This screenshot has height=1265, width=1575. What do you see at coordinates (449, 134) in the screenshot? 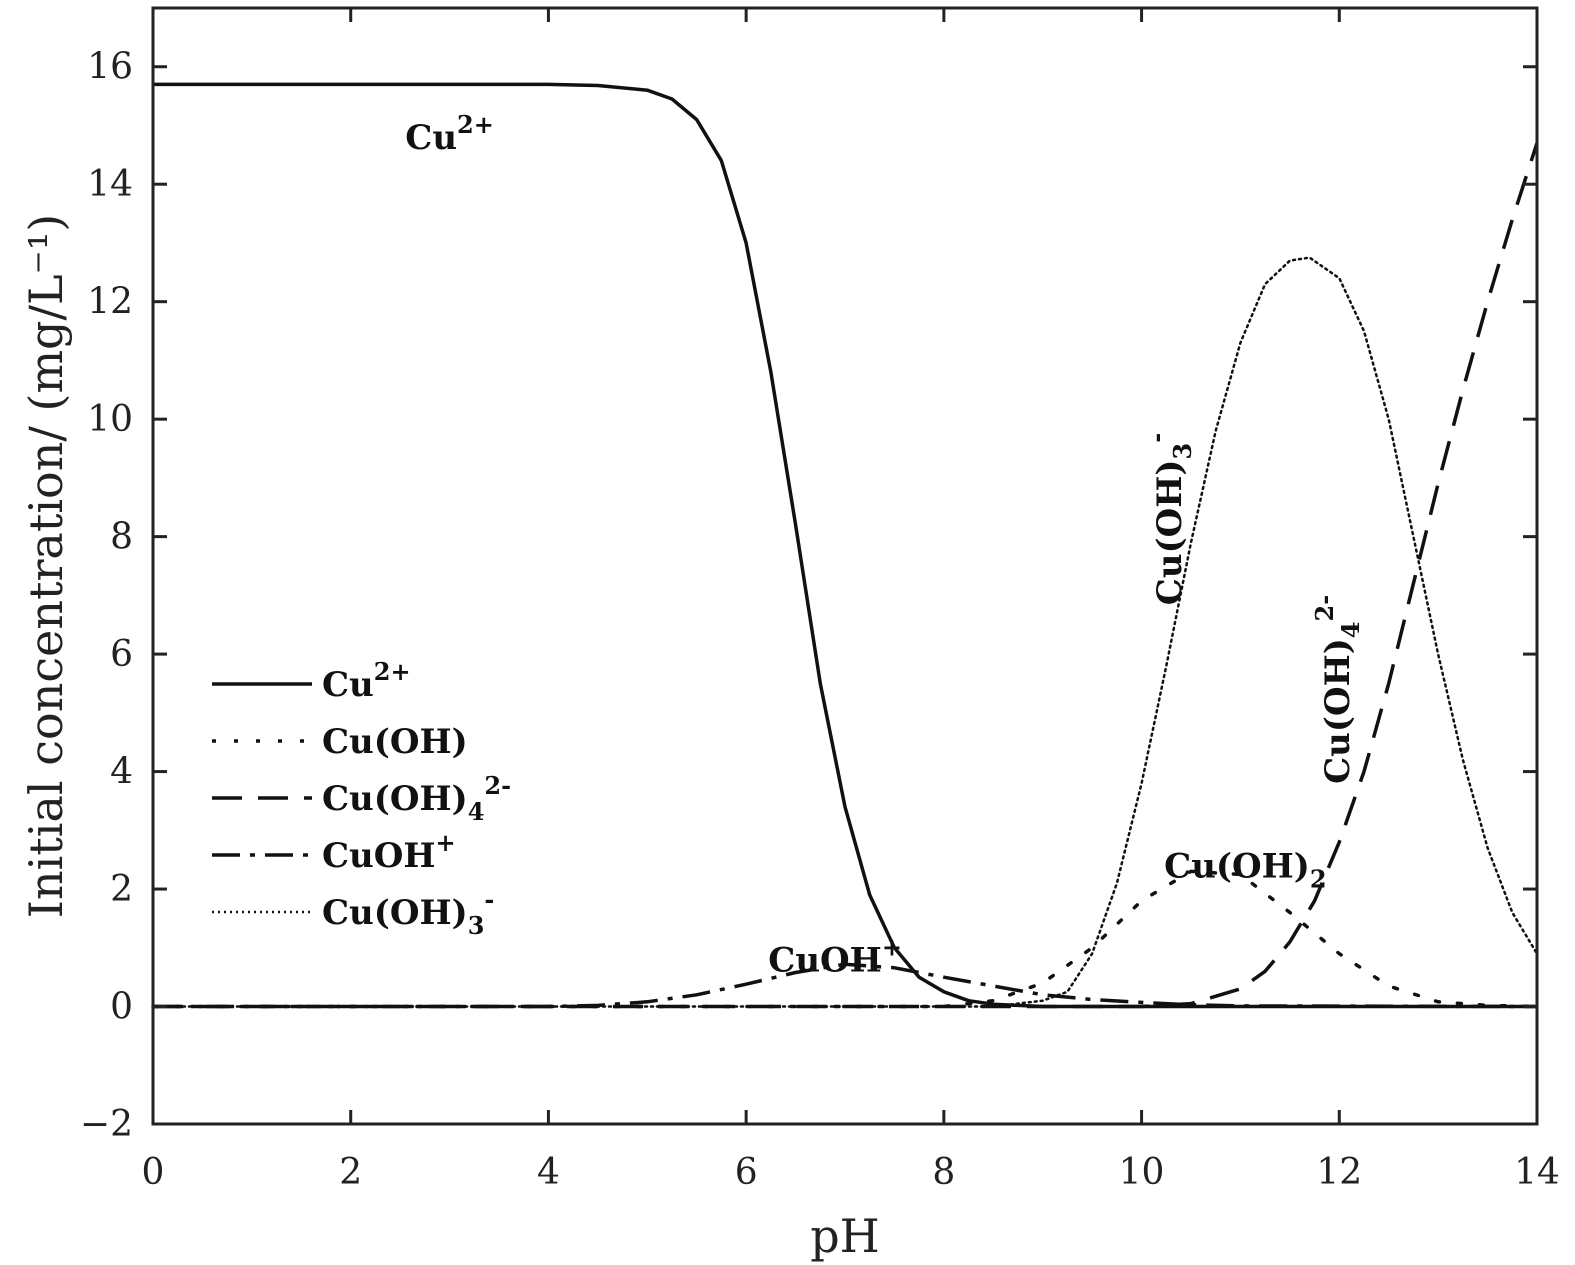
I see `annotation-cu2: Cu2+` at bounding box center [449, 134].